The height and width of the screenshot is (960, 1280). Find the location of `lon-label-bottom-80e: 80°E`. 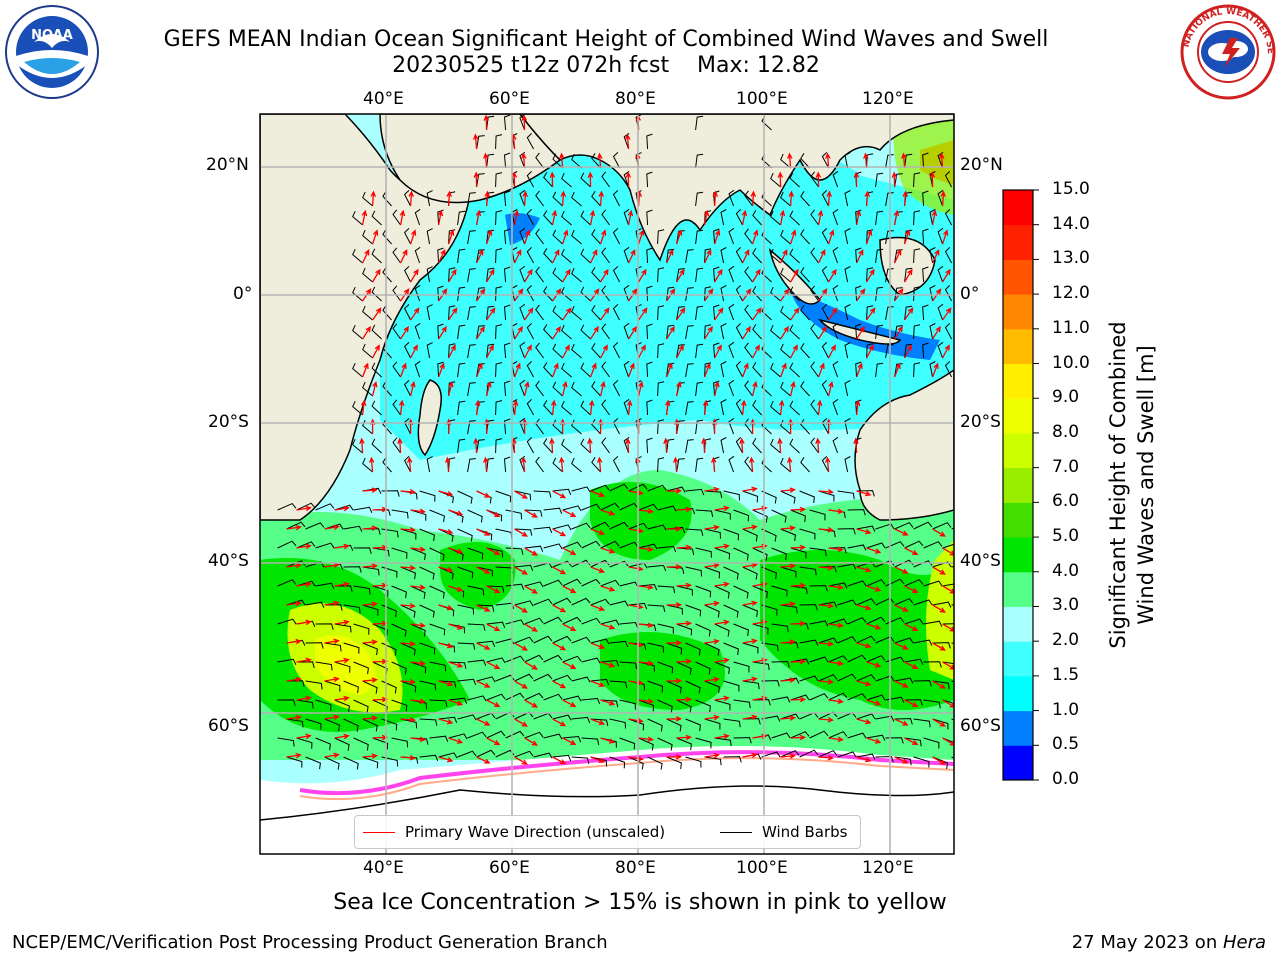

lon-label-bottom-80e: 80°E is located at coordinates (635, 868).